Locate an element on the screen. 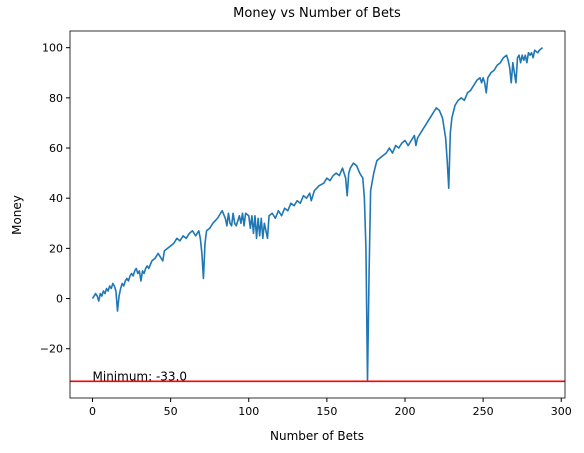 The width and height of the screenshot is (584, 453). y-tick-label: 20 is located at coordinates (56, 248).